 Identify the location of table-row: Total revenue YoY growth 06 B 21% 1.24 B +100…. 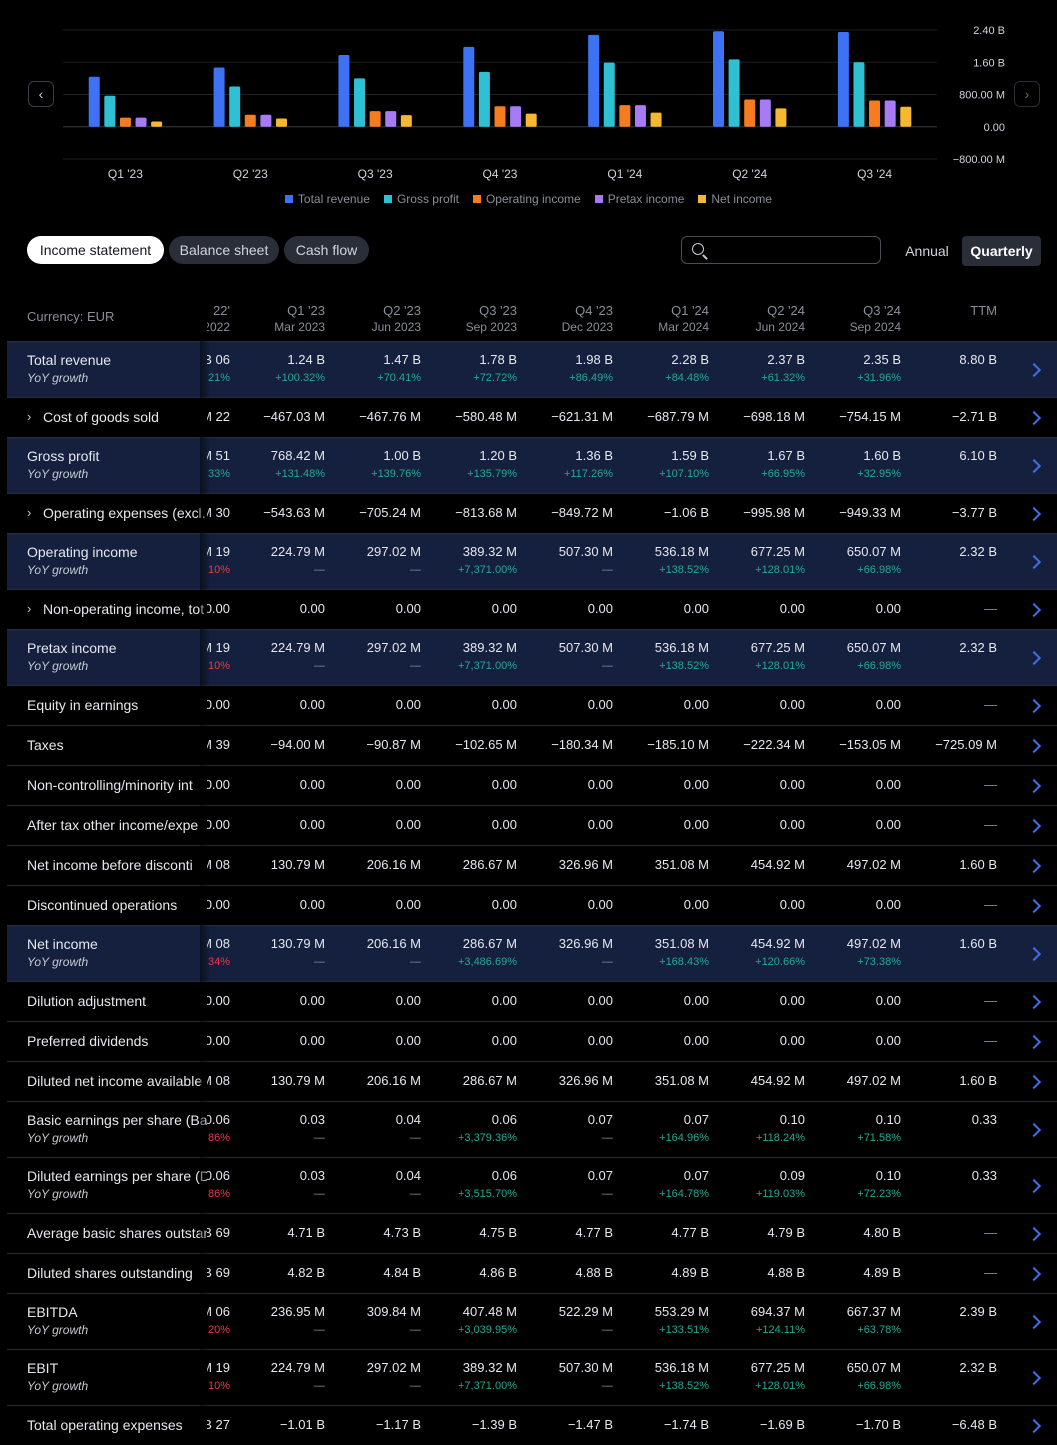
(532, 369).